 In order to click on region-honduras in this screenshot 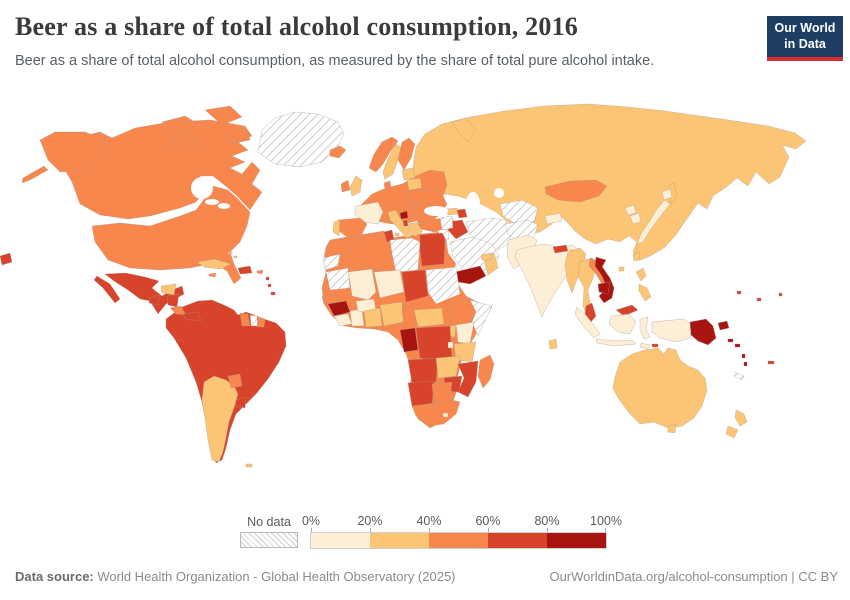, I will do `click(168, 289)`.